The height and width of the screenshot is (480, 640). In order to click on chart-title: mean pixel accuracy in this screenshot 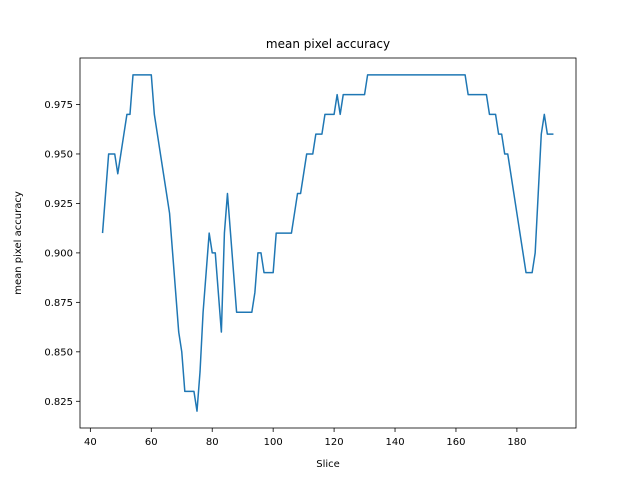, I will do `click(328, 44)`.